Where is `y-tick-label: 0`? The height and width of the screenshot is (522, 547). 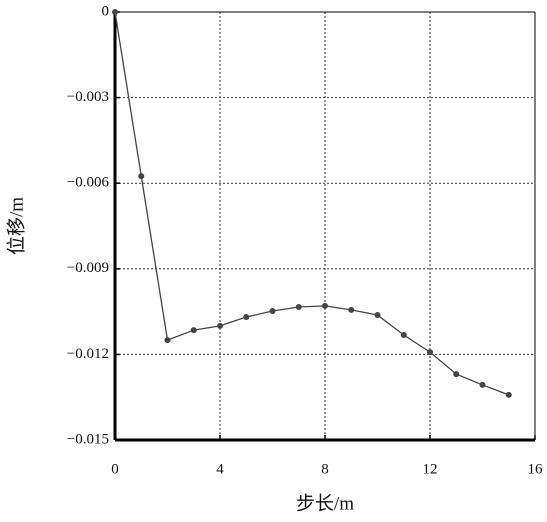
y-tick-label: 0 is located at coordinates (106, 11).